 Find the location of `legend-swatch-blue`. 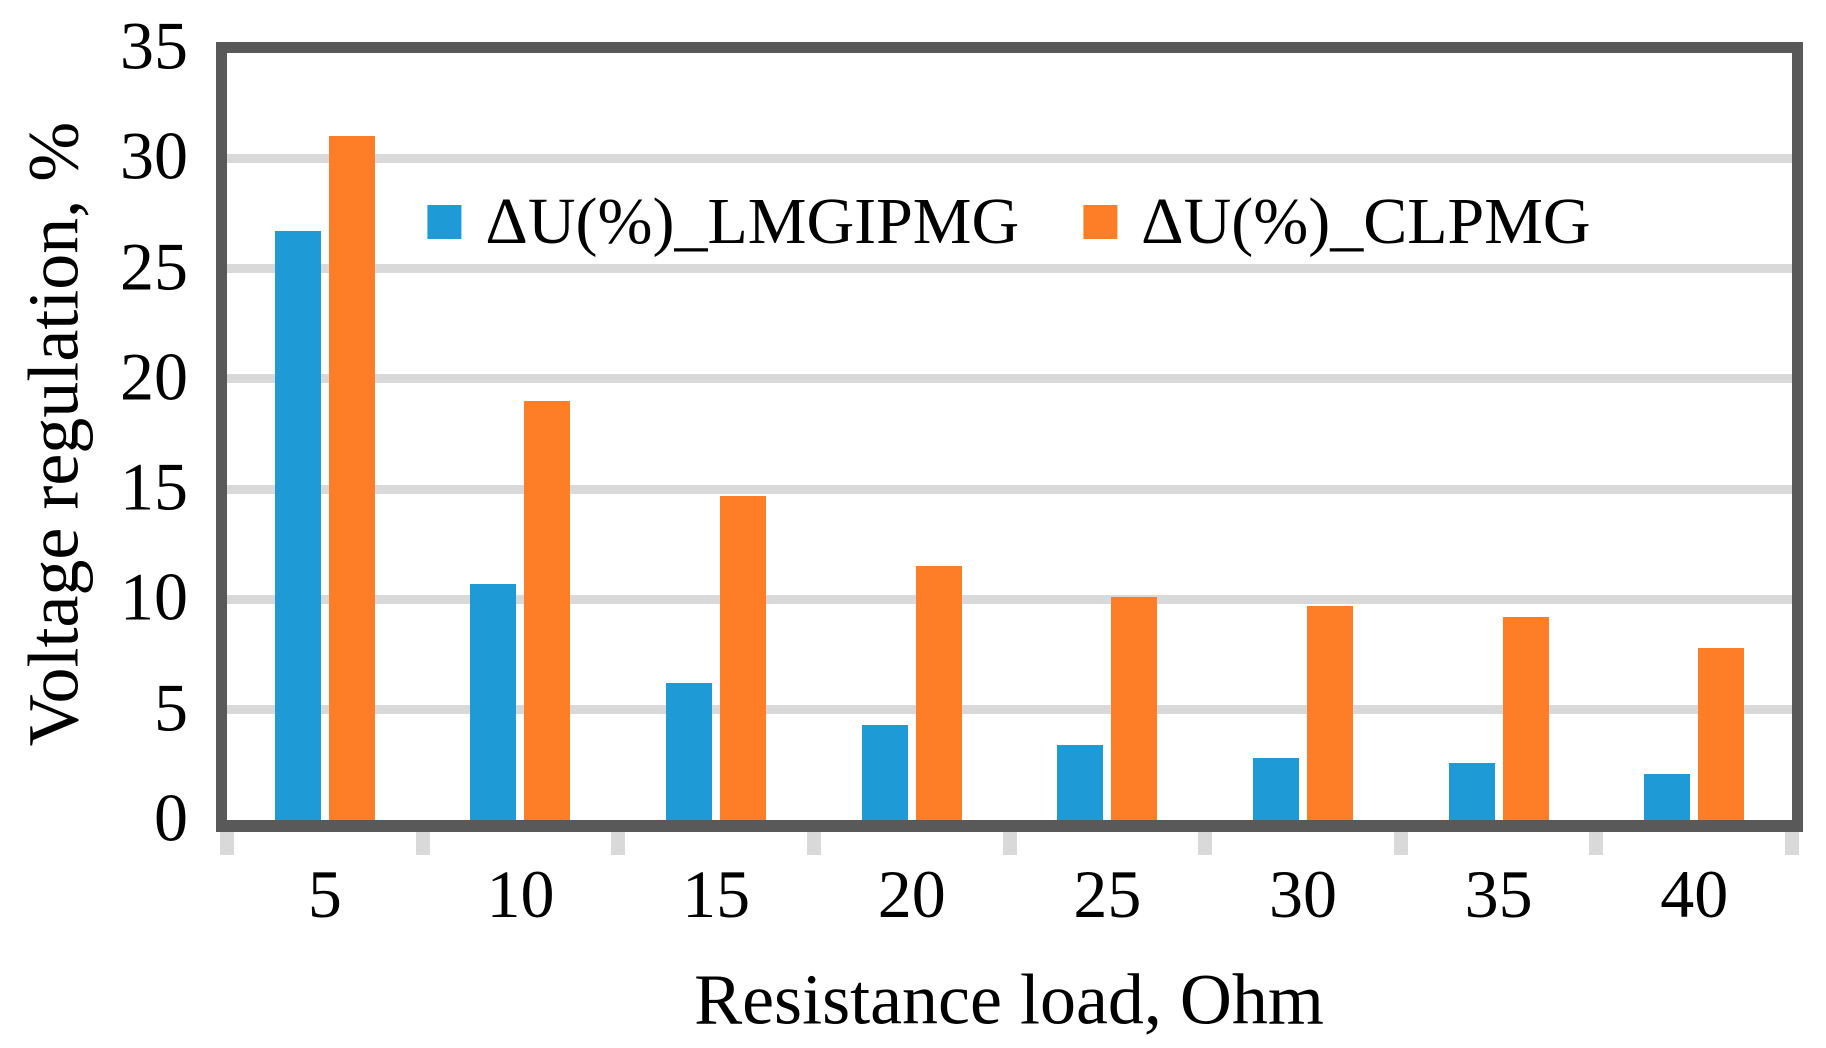

legend-swatch-blue is located at coordinates (444, 222).